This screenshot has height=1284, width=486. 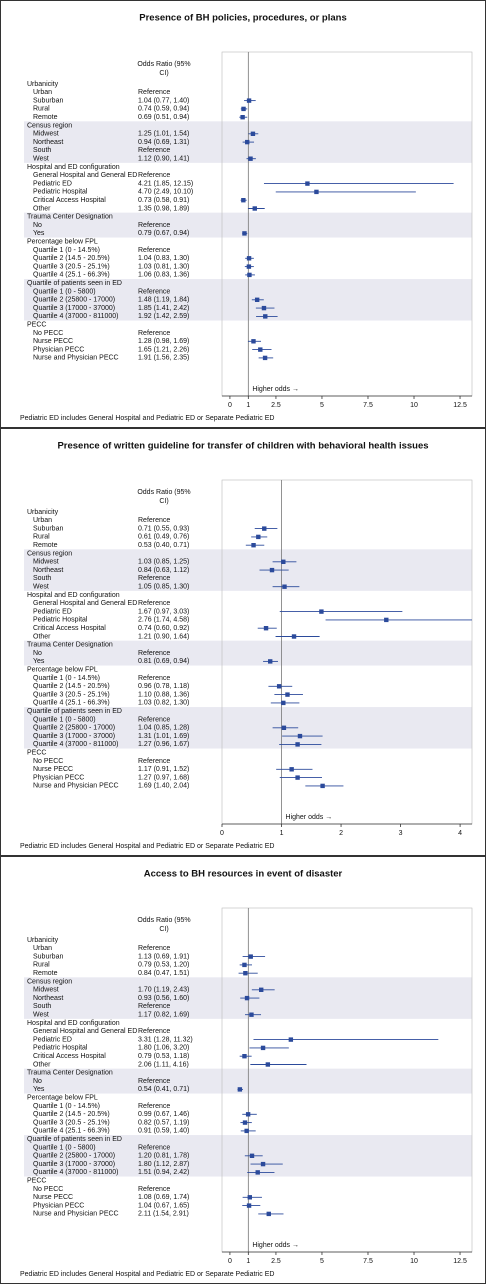 I want to click on odds-ratio-label: 1.21 (0.90, 1.64), so click(x=163, y=636).